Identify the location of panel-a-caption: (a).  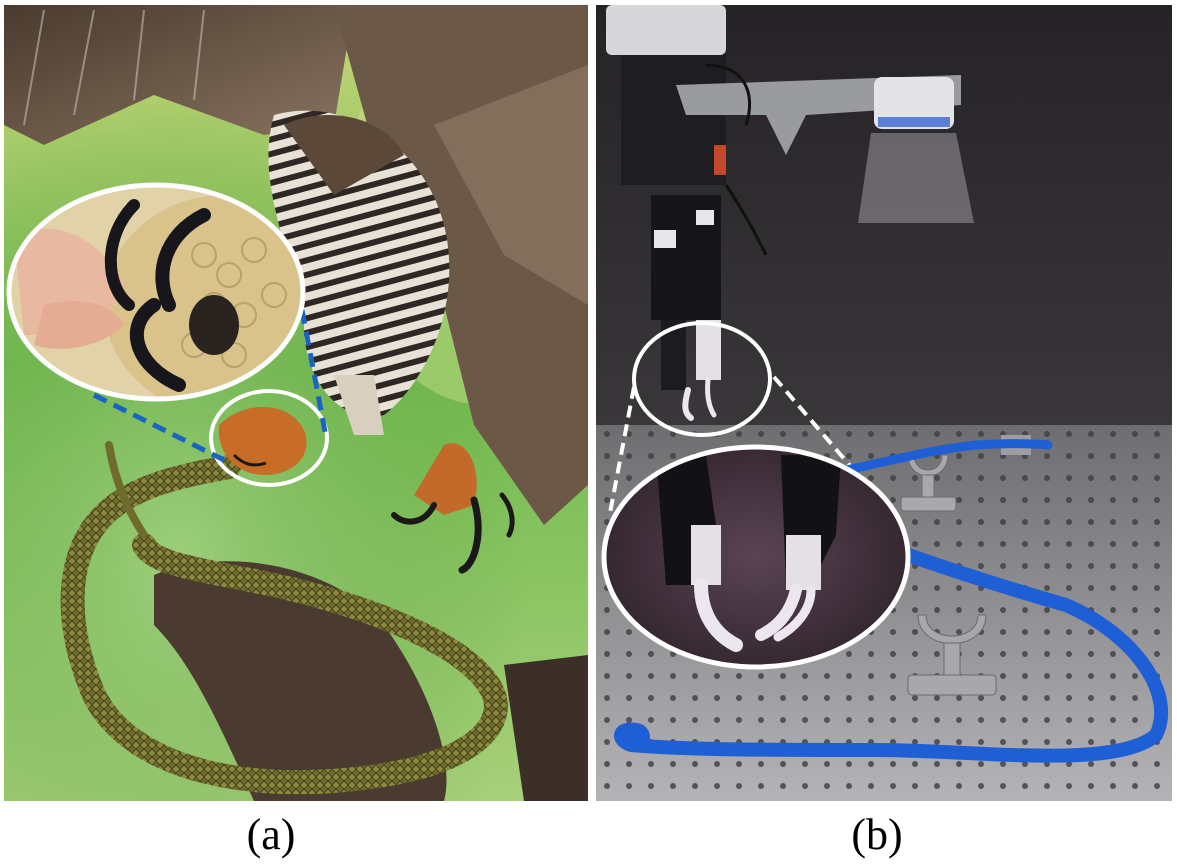
(271, 834).